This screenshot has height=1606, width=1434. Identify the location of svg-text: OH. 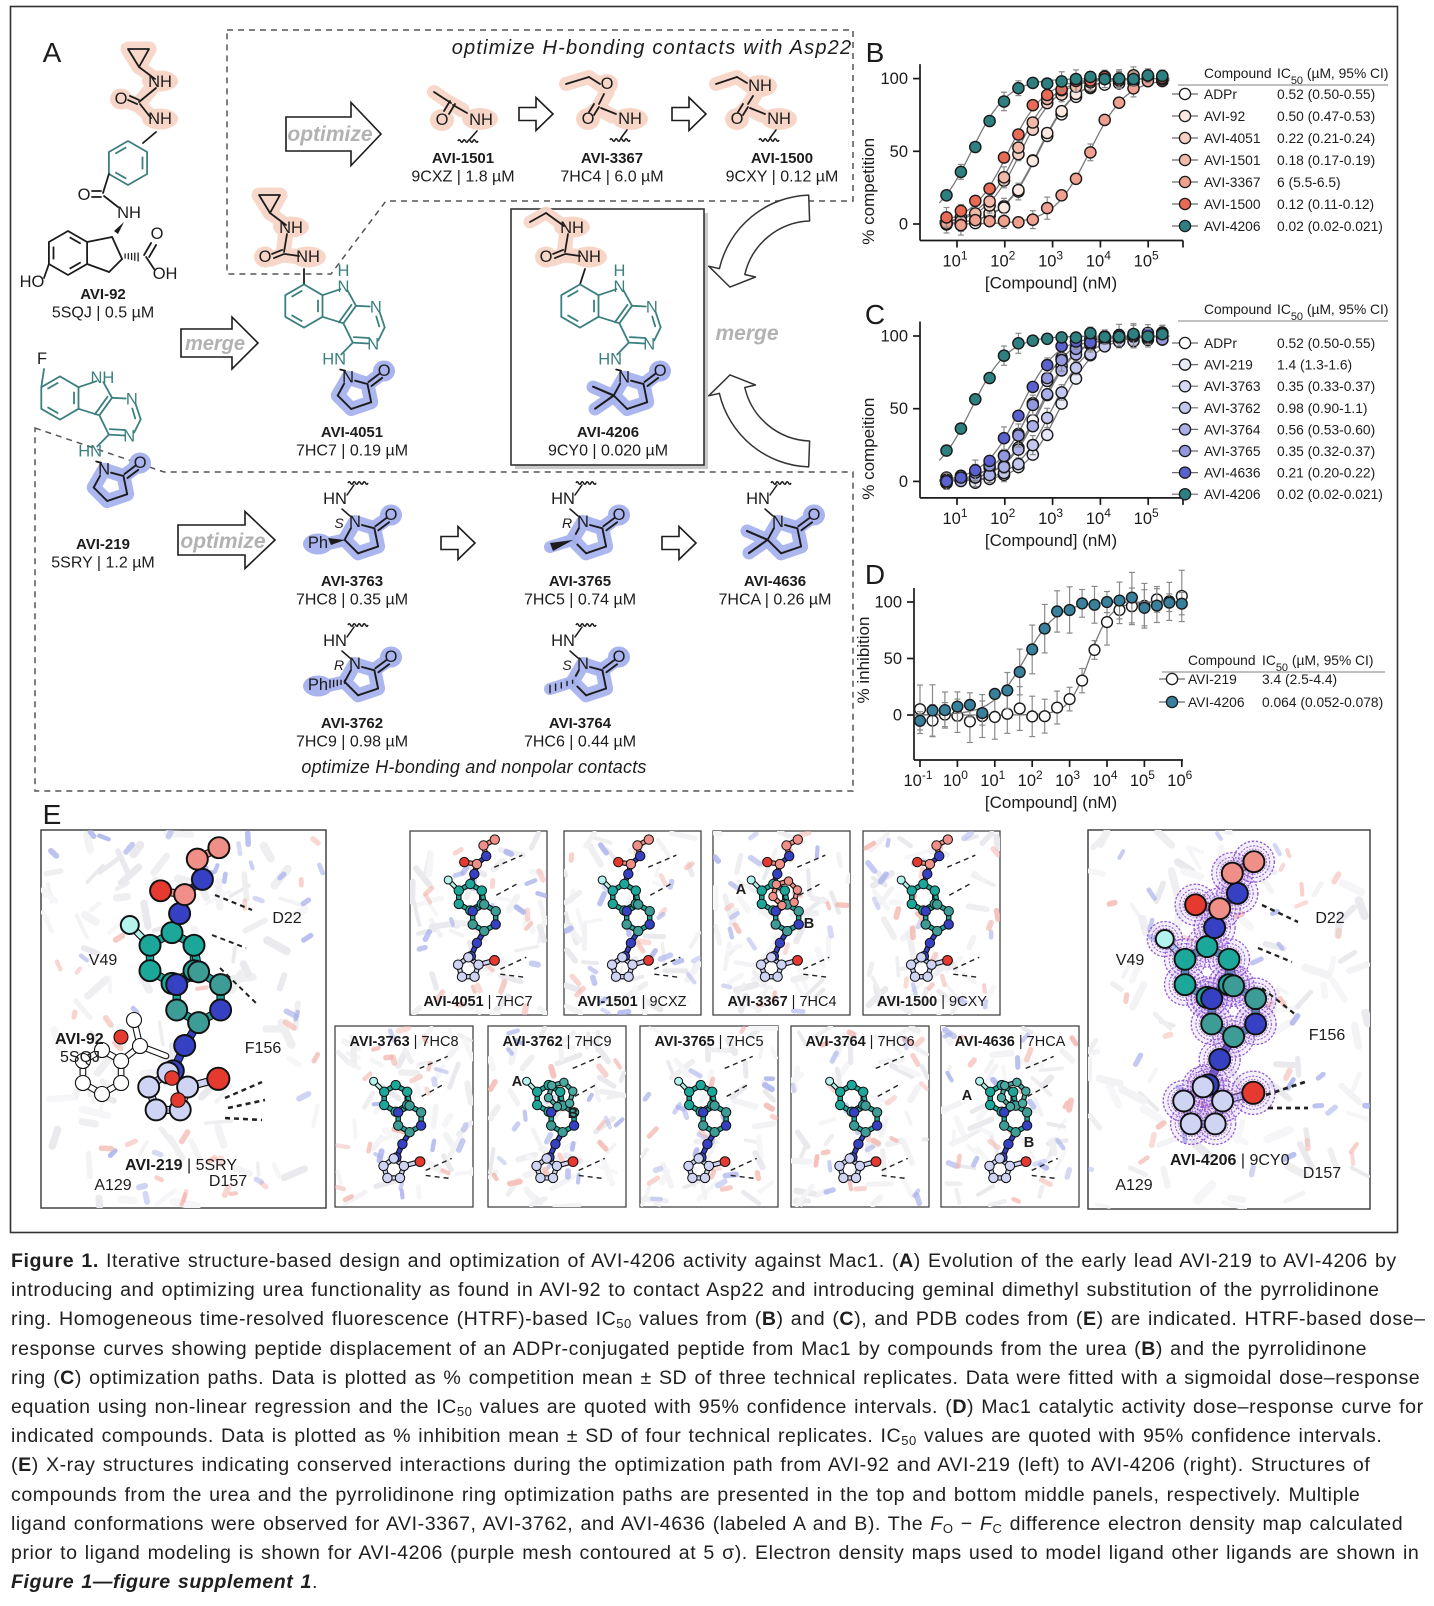
(165, 274).